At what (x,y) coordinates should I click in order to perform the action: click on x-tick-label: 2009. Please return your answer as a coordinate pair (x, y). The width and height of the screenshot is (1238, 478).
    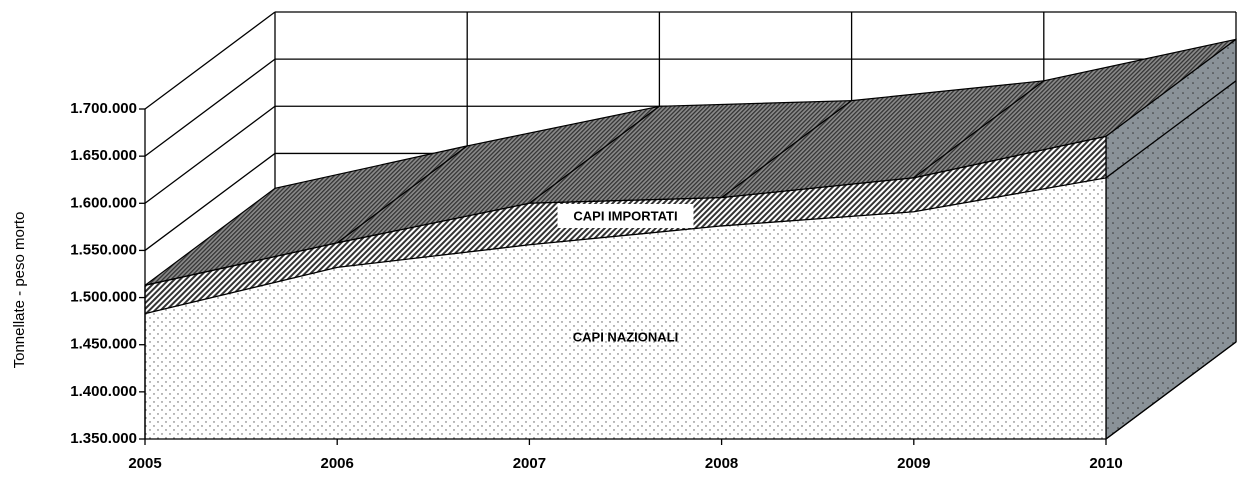
    Looking at the image, I should click on (913, 463).